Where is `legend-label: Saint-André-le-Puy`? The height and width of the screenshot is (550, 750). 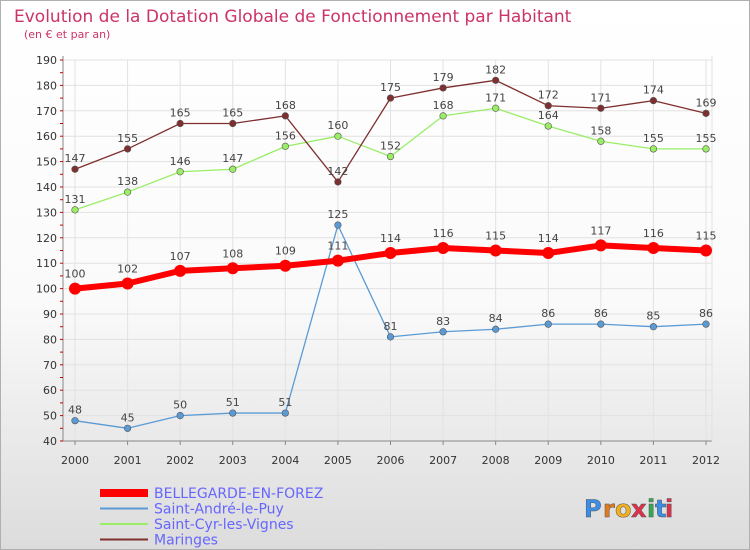 legend-label: Saint-André-le-Puy is located at coordinates (219, 510).